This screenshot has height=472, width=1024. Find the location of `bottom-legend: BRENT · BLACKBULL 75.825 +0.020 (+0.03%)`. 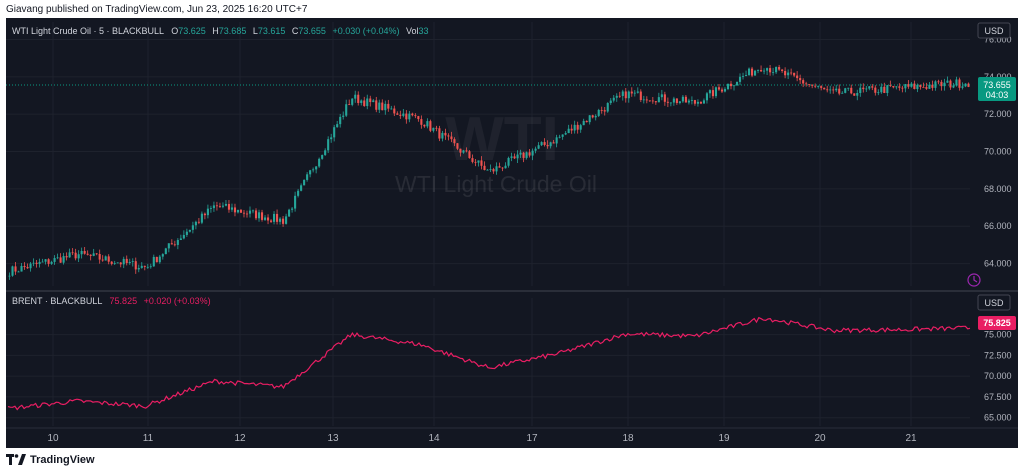

bottom-legend: BRENT · BLACKBULL 75.825 +0.020 (+0.03%) is located at coordinates (111, 301).